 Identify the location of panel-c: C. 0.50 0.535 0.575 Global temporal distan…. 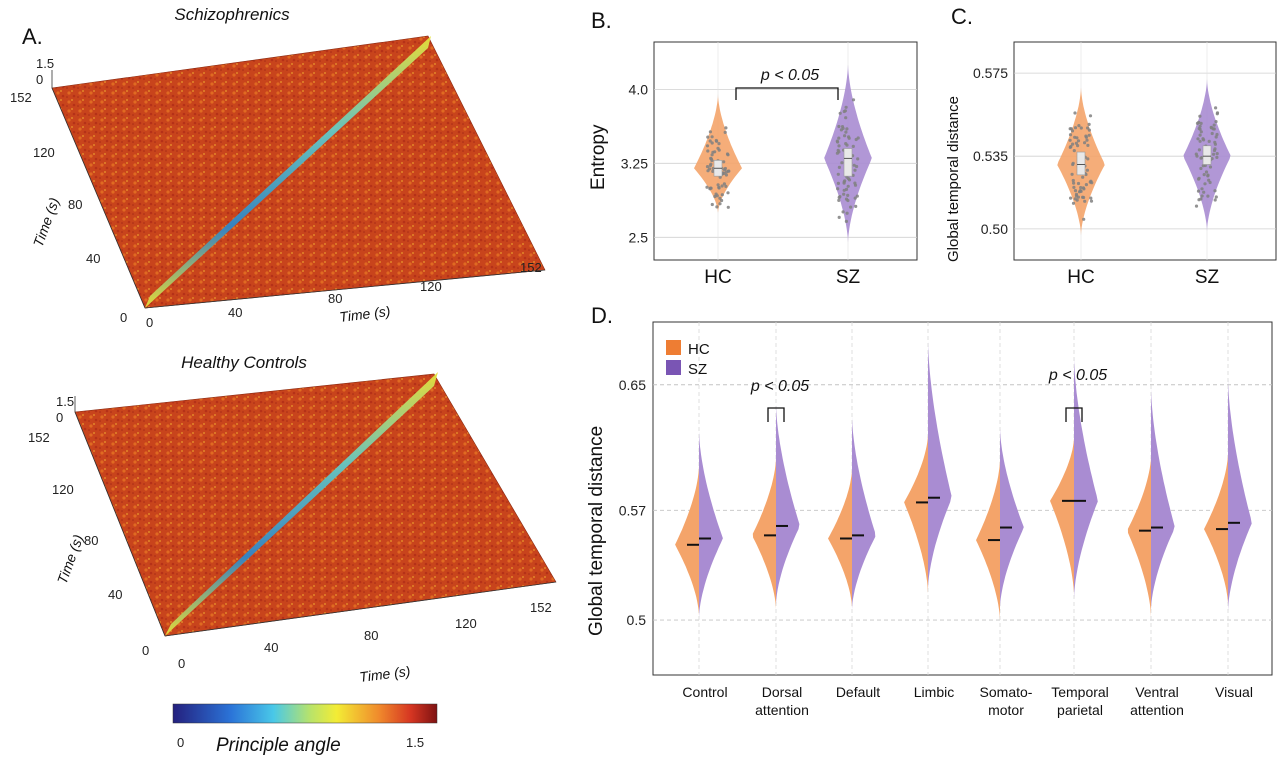
(1111, 146).